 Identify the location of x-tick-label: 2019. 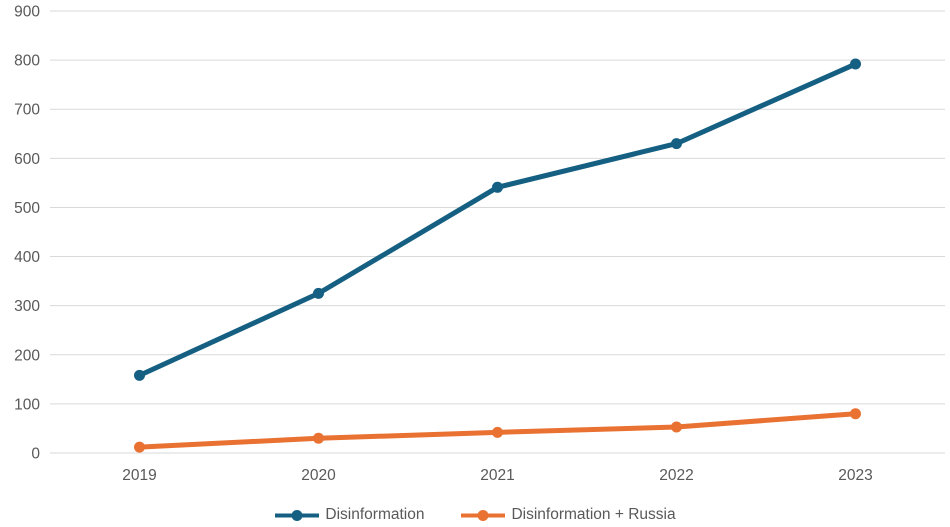
(139, 475).